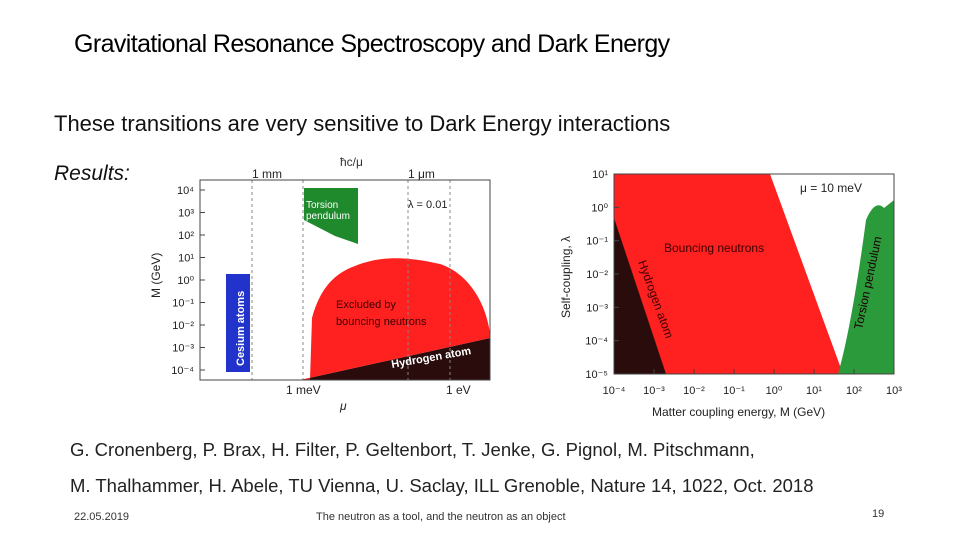 Image resolution: width=960 pixels, height=540 pixels. What do you see at coordinates (596, 375) in the screenshot?
I see `plot2-ytick-label: 10⁻⁵` at bounding box center [596, 375].